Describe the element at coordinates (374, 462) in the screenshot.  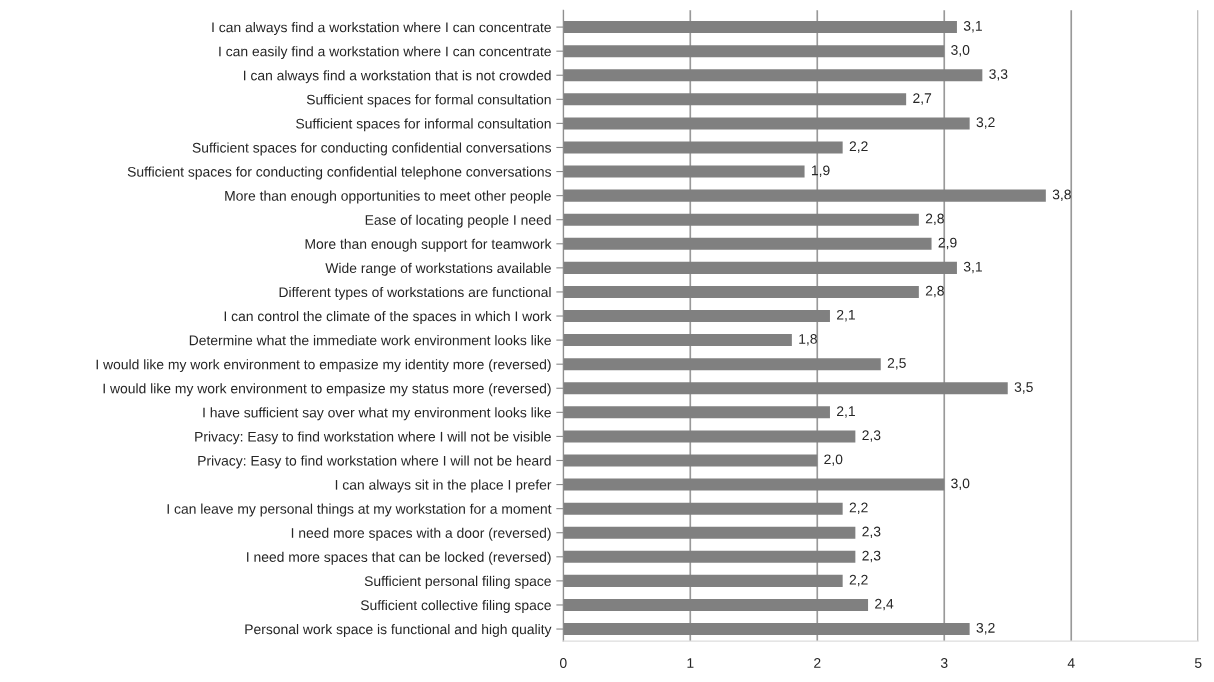
I see `y-tick-label: Privacy: Easy to find workstation where I will not be heard` at that location.